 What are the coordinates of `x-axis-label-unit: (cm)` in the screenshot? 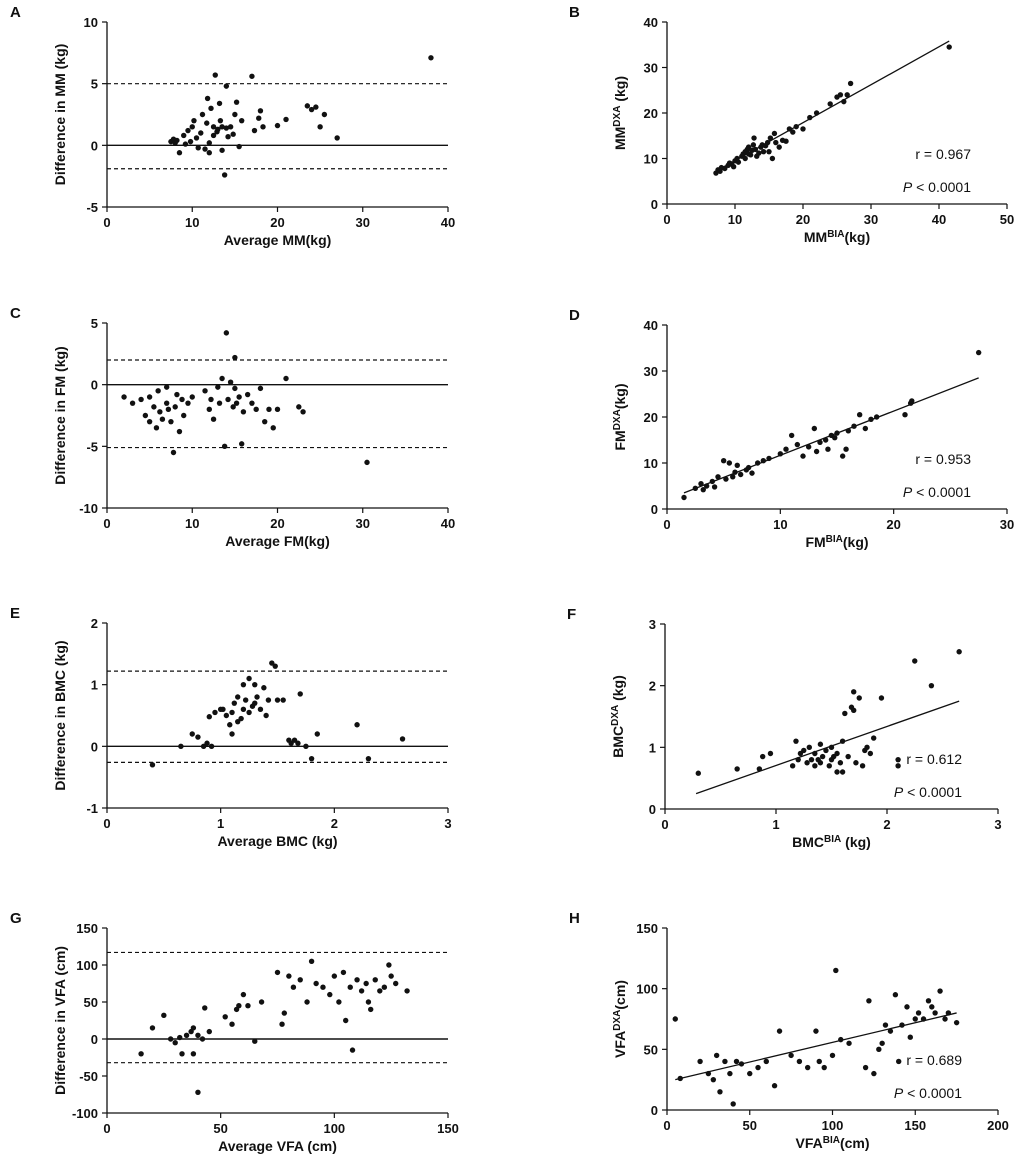 It's located at (855, 1143).